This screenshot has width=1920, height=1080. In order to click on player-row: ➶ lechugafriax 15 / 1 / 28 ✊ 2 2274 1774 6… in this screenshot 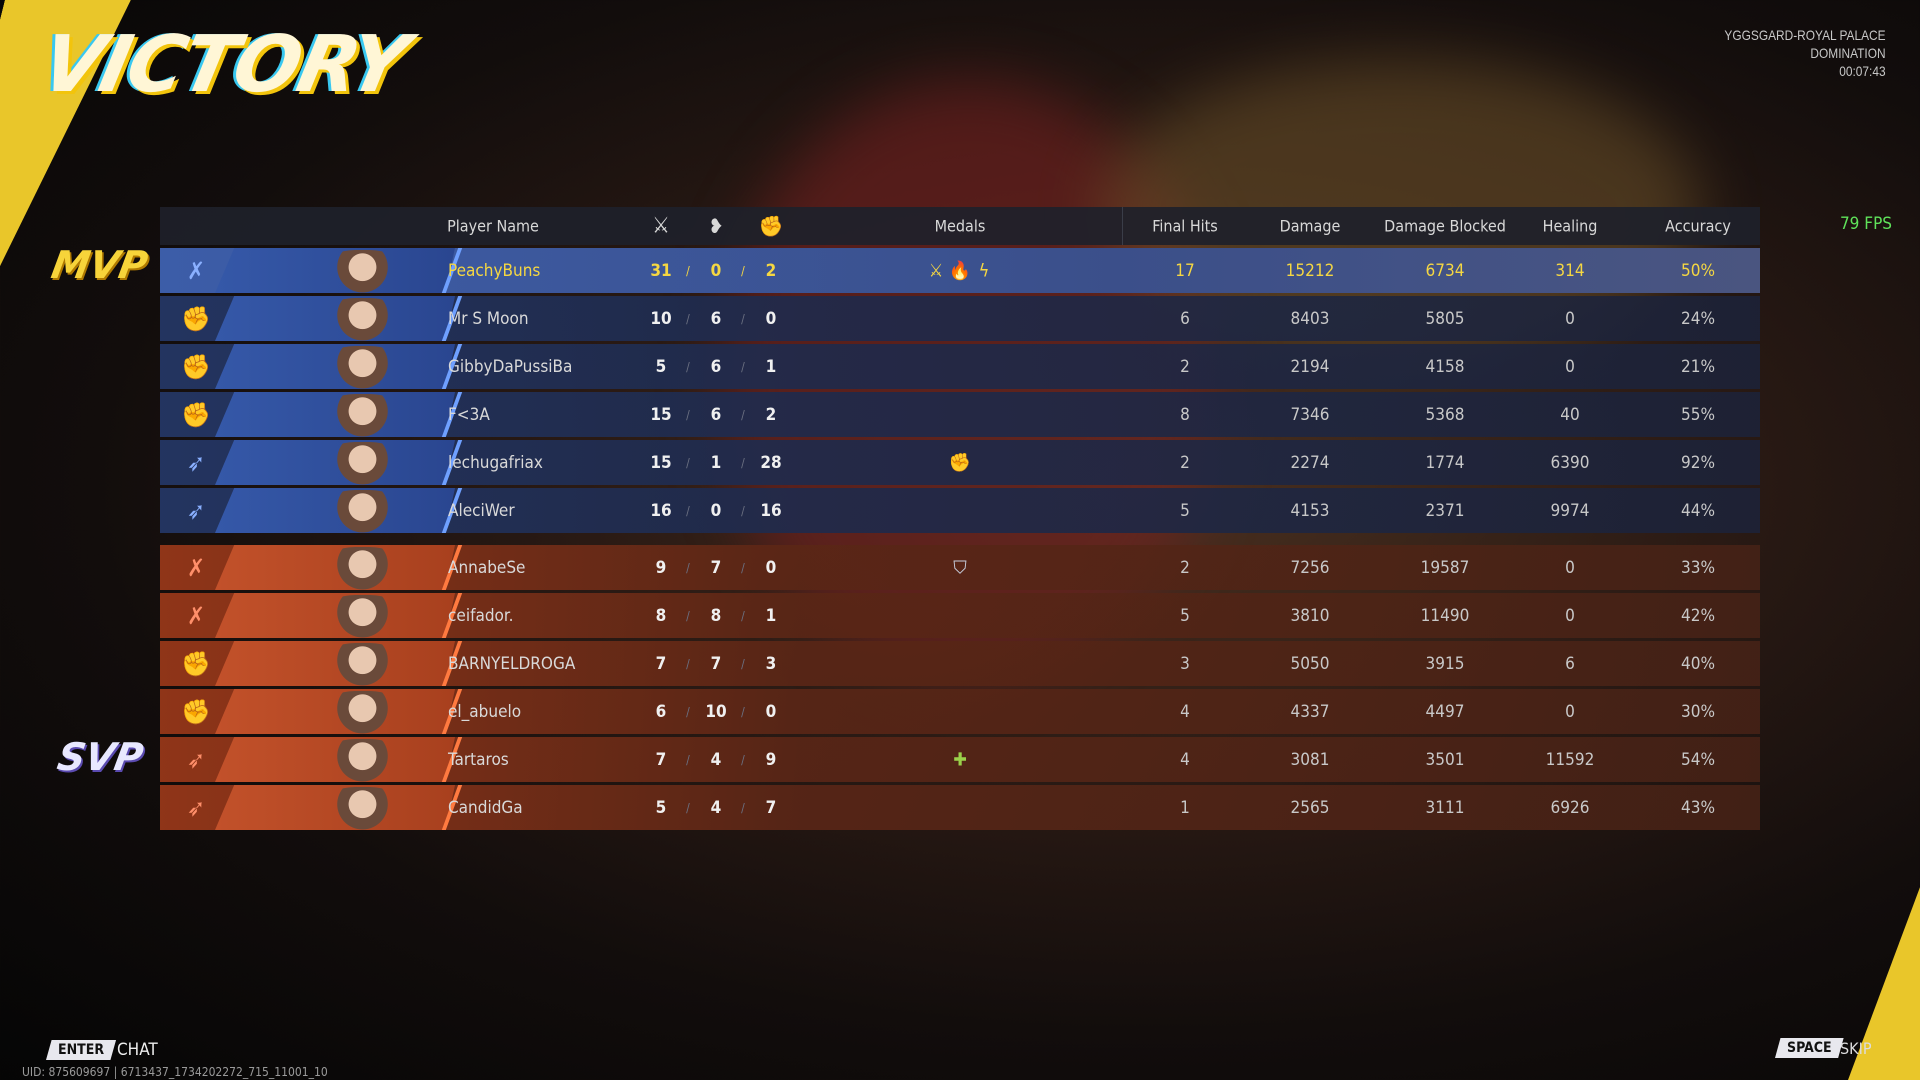, I will do `click(960, 462)`.